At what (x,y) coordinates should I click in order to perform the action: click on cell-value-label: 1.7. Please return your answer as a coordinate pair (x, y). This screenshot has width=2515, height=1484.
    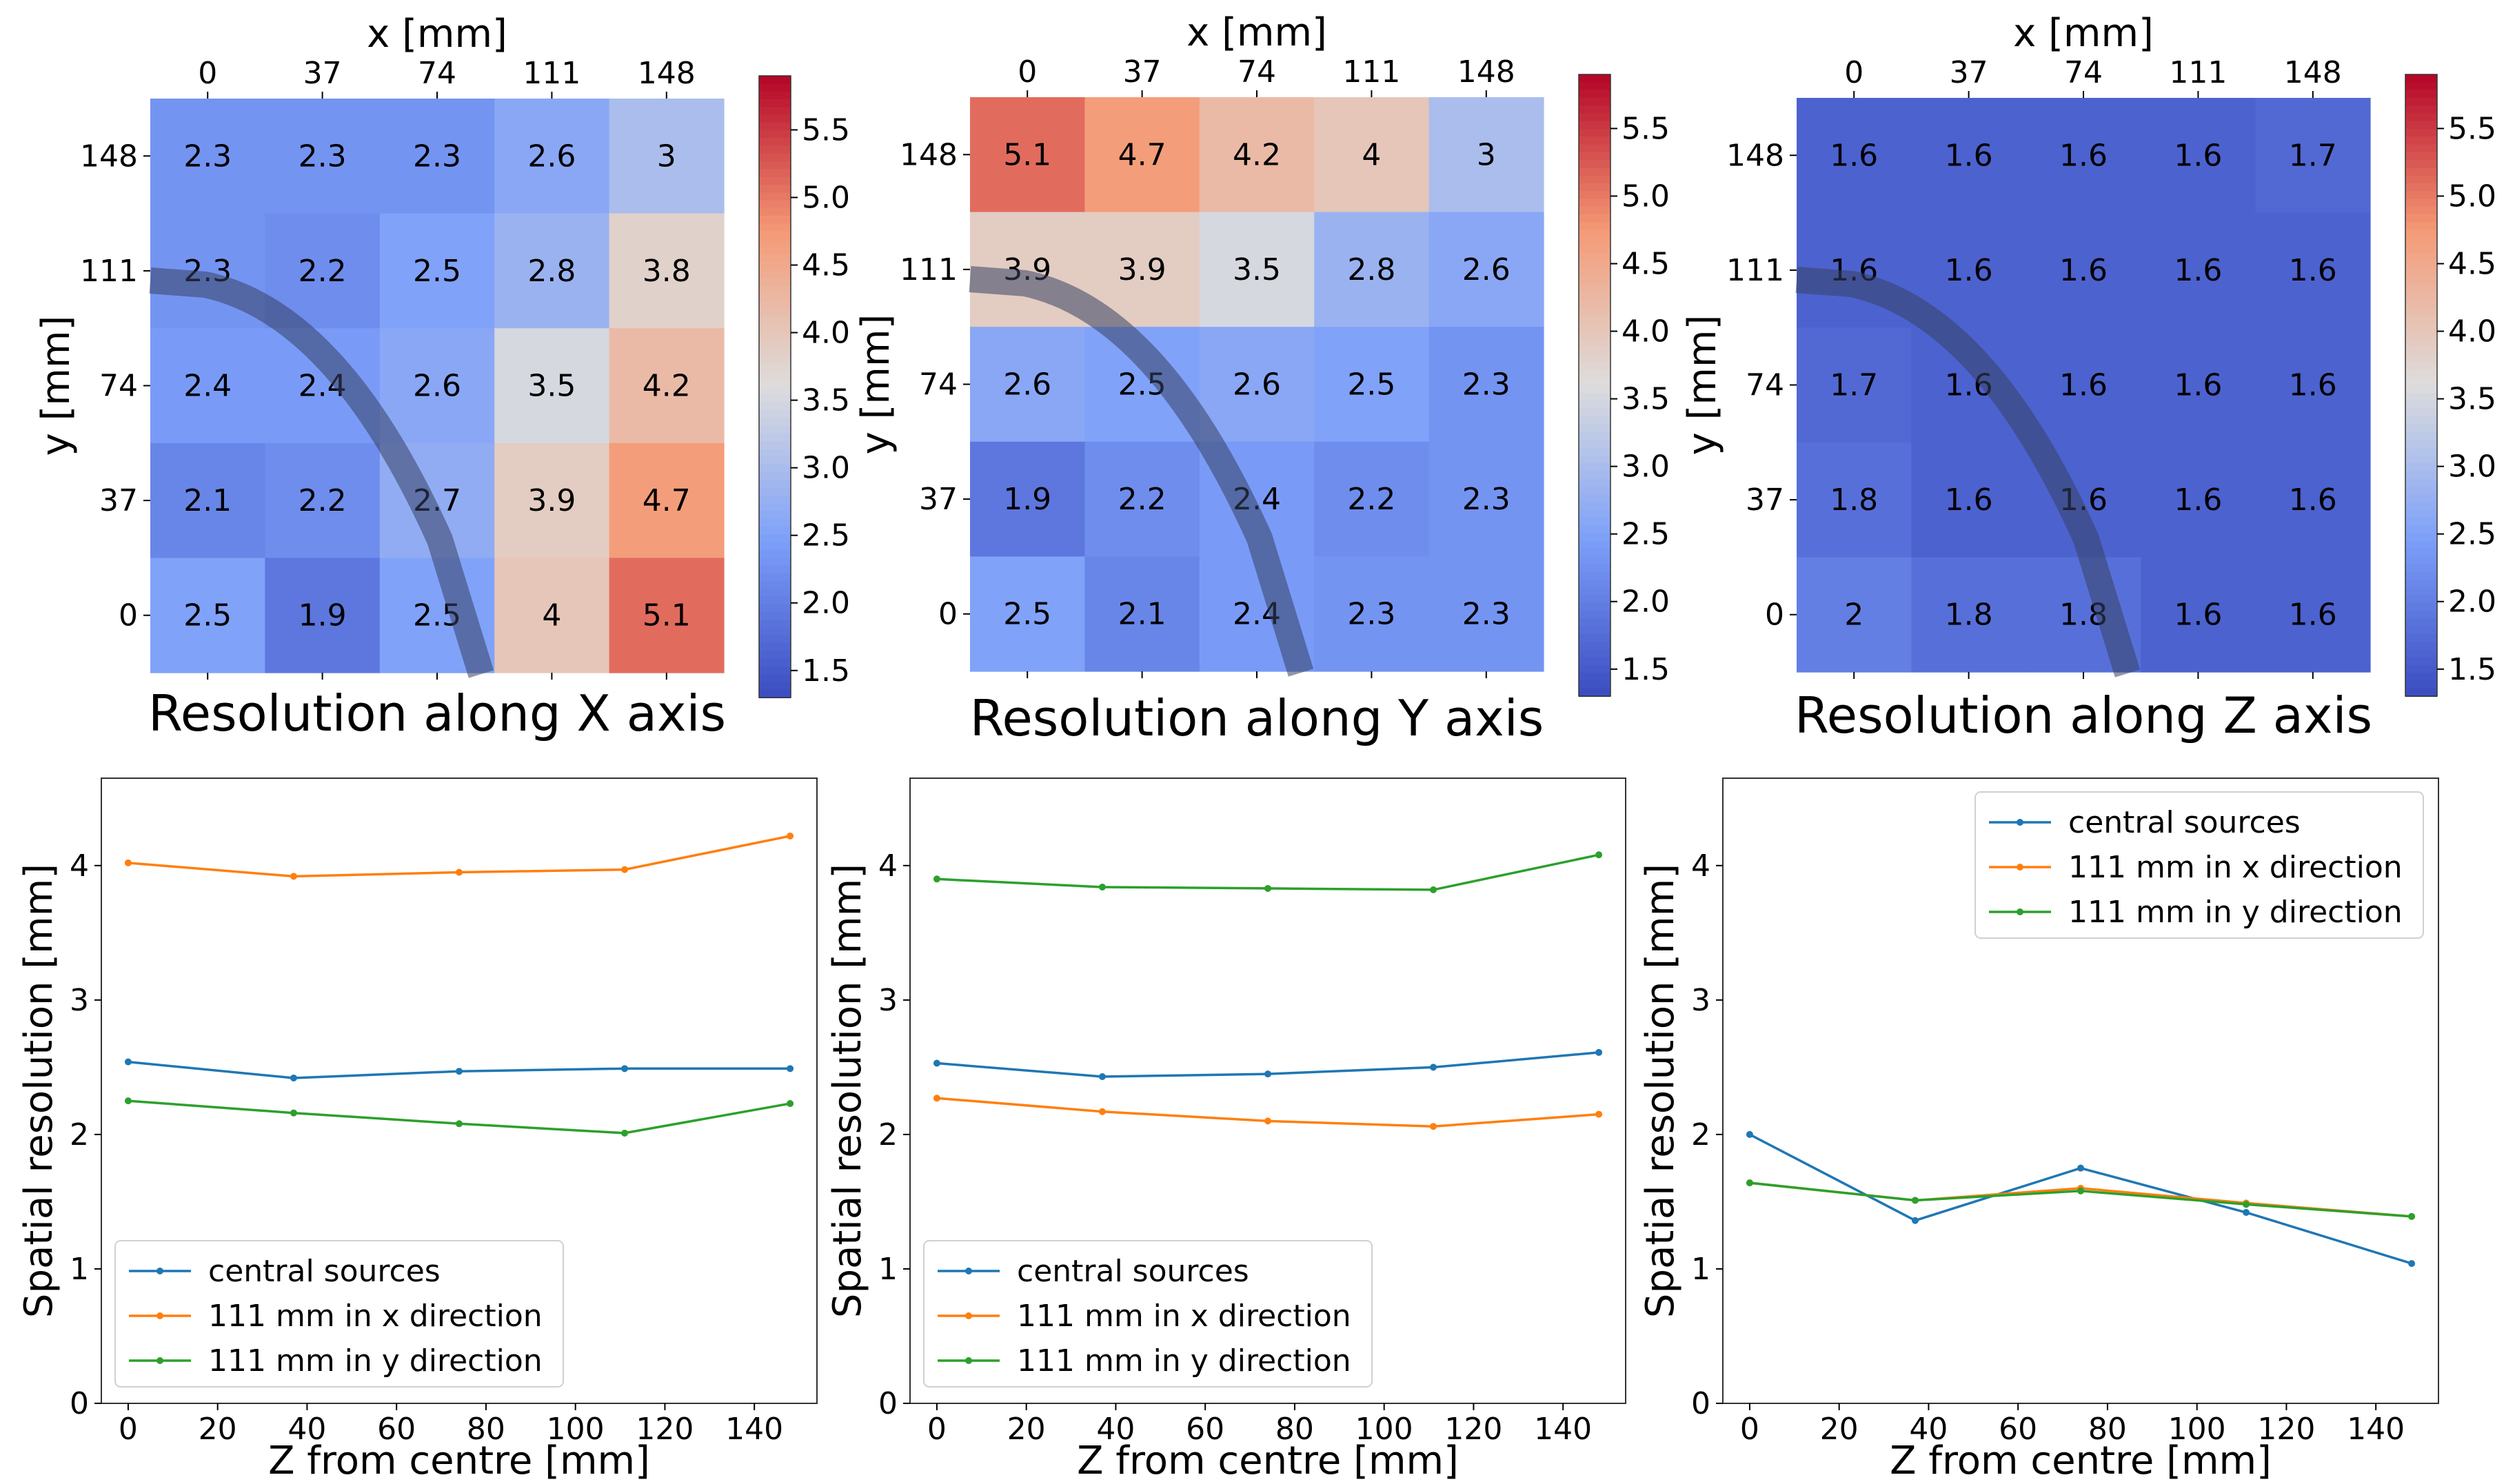
    Looking at the image, I should click on (2313, 155).